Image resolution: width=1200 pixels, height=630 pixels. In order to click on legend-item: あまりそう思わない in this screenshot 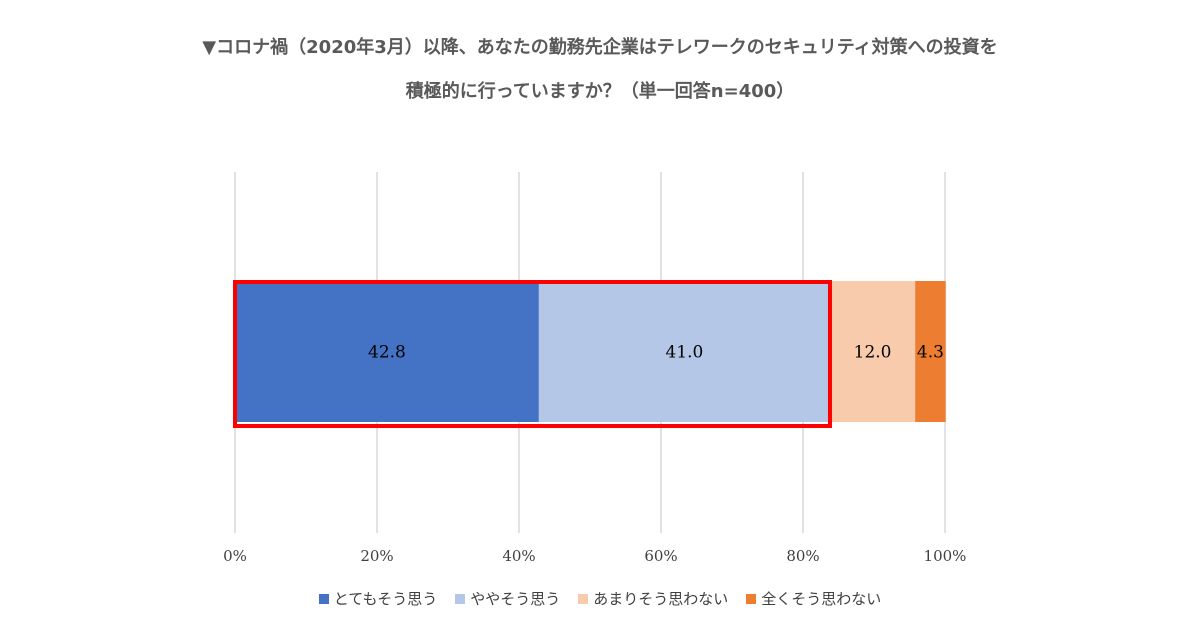, I will do `click(653, 598)`.